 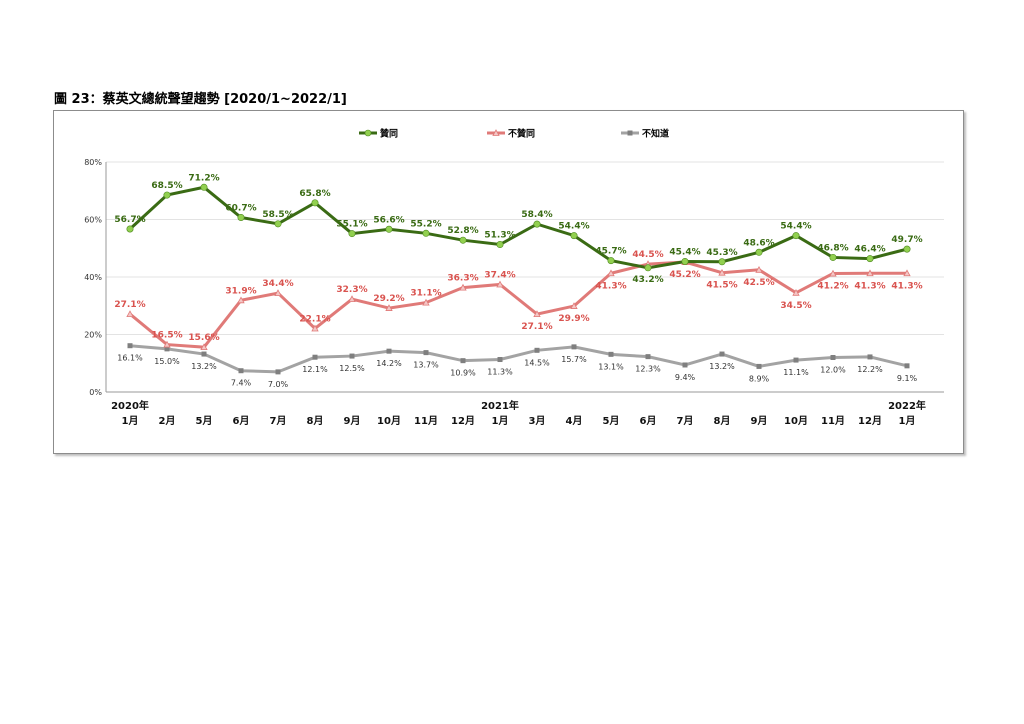 I want to click on data-label-approve: 54.4%, so click(x=573, y=227).